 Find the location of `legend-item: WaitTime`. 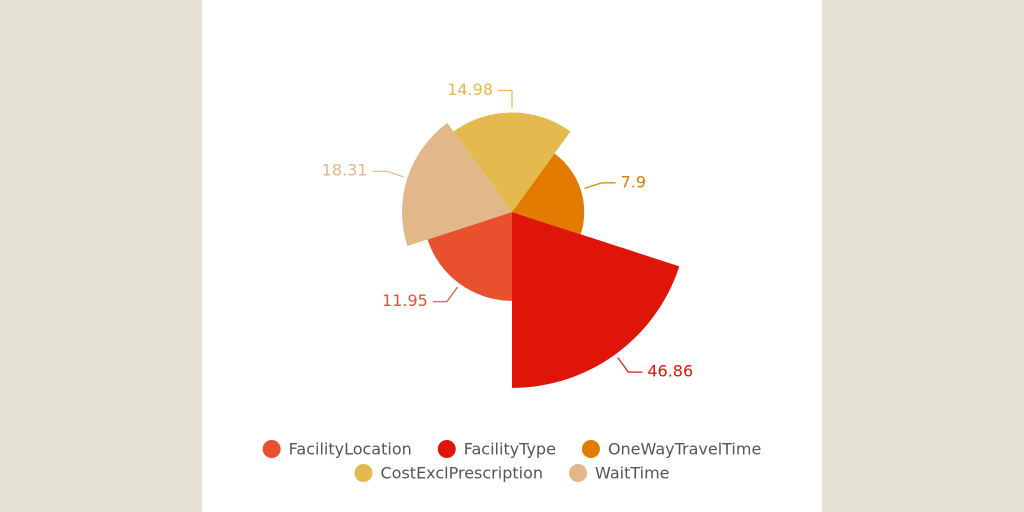

legend-item: WaitTime is located at coordinates (619, 473).